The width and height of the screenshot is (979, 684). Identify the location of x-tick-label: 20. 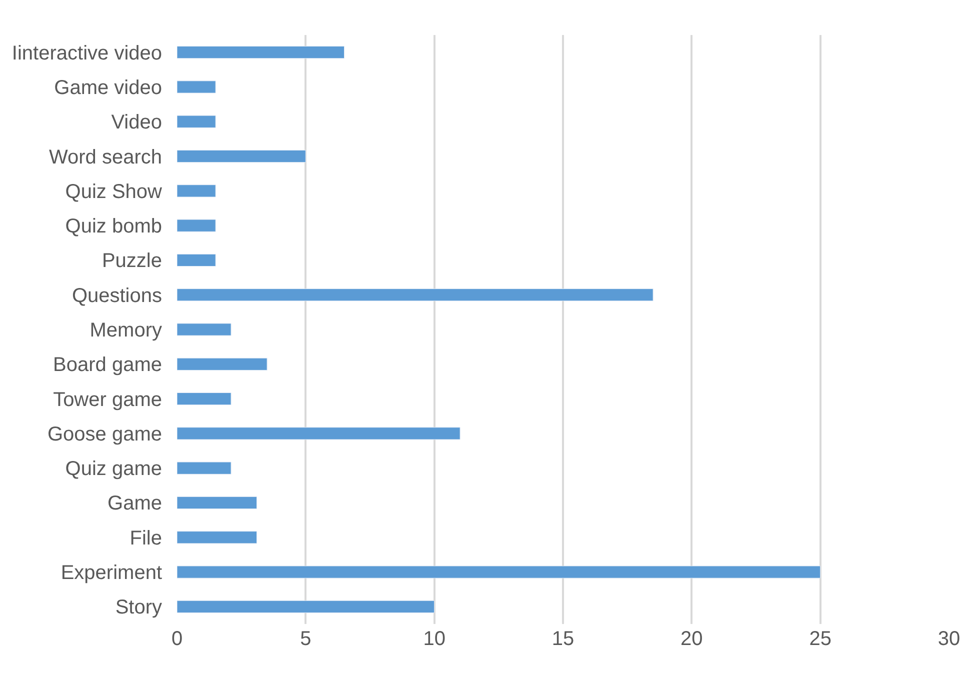
(691, 639).